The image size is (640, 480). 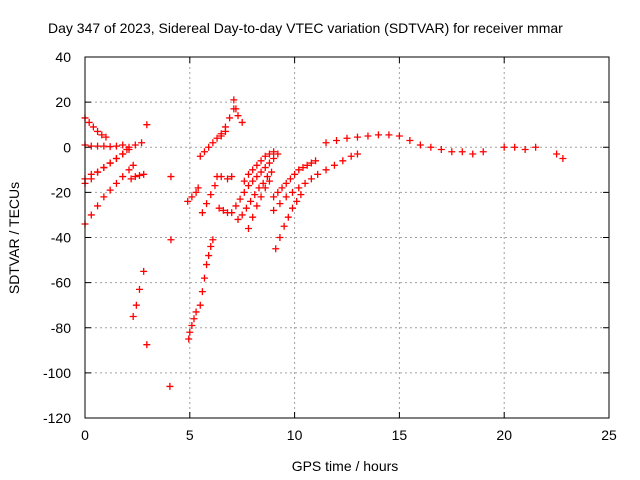 I want to click on y-tick-label: -20, so click(x=61, y=192).